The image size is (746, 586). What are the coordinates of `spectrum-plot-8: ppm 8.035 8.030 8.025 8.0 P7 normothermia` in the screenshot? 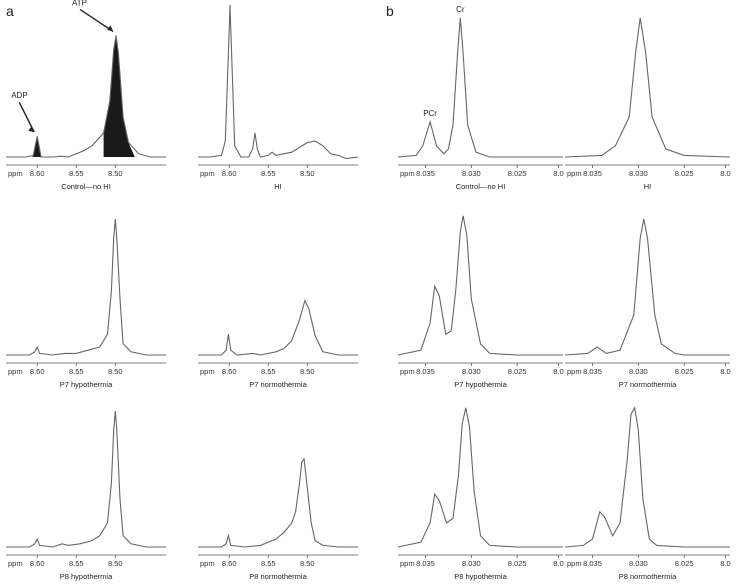 It's located at (647, 303).